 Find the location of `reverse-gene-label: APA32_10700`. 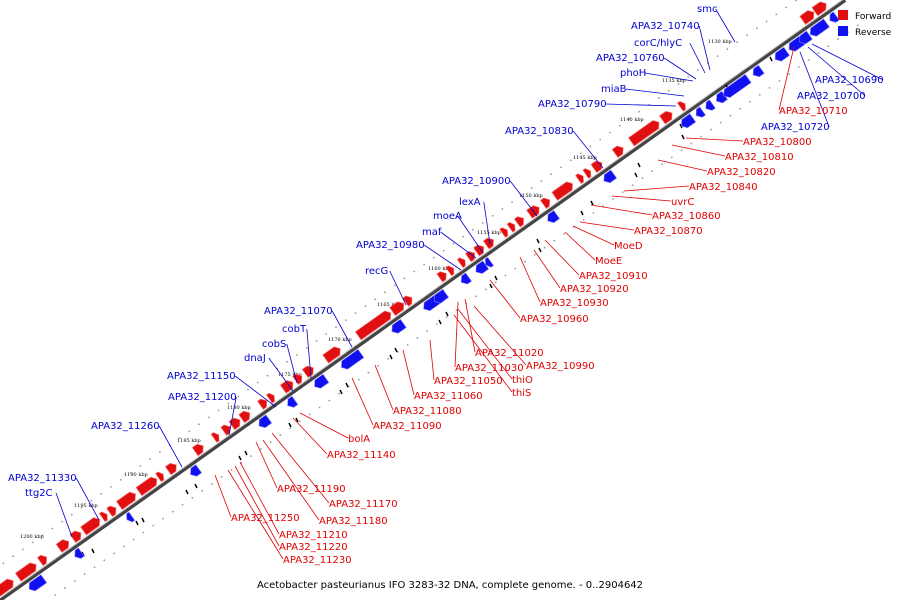

reverse-gene-label: APA32_10700 is located at coordinates (831, 96).